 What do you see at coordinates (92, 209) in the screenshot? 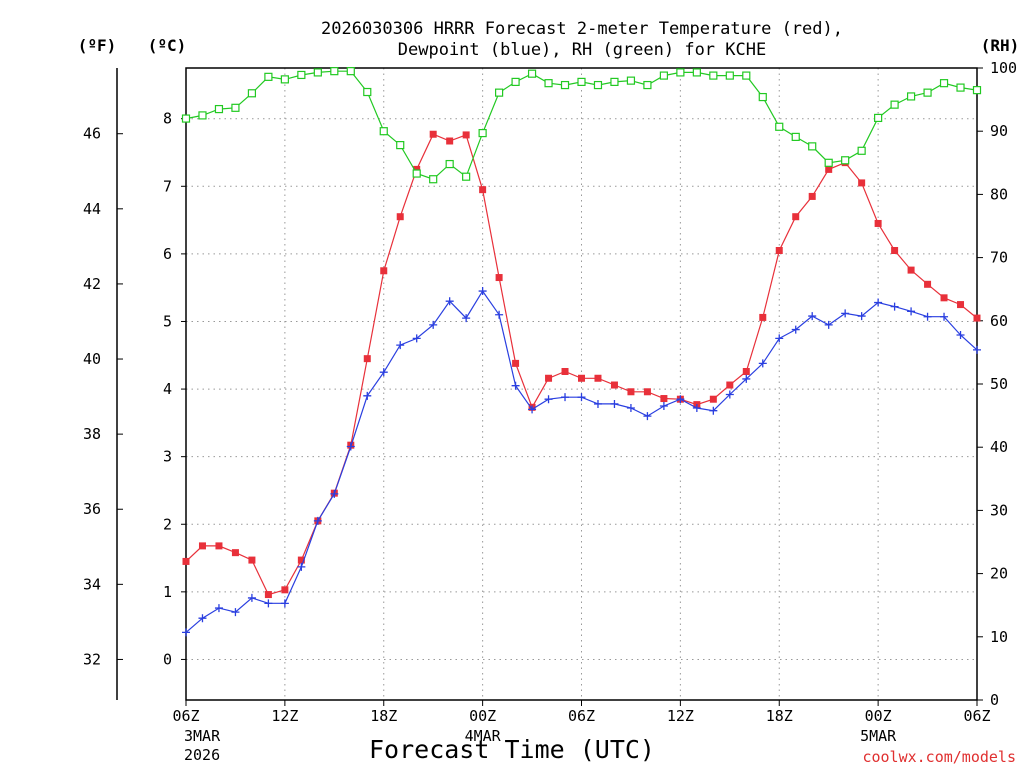
I see `fahrenheit-tick-label: 44` at bounding box center [92, 209].